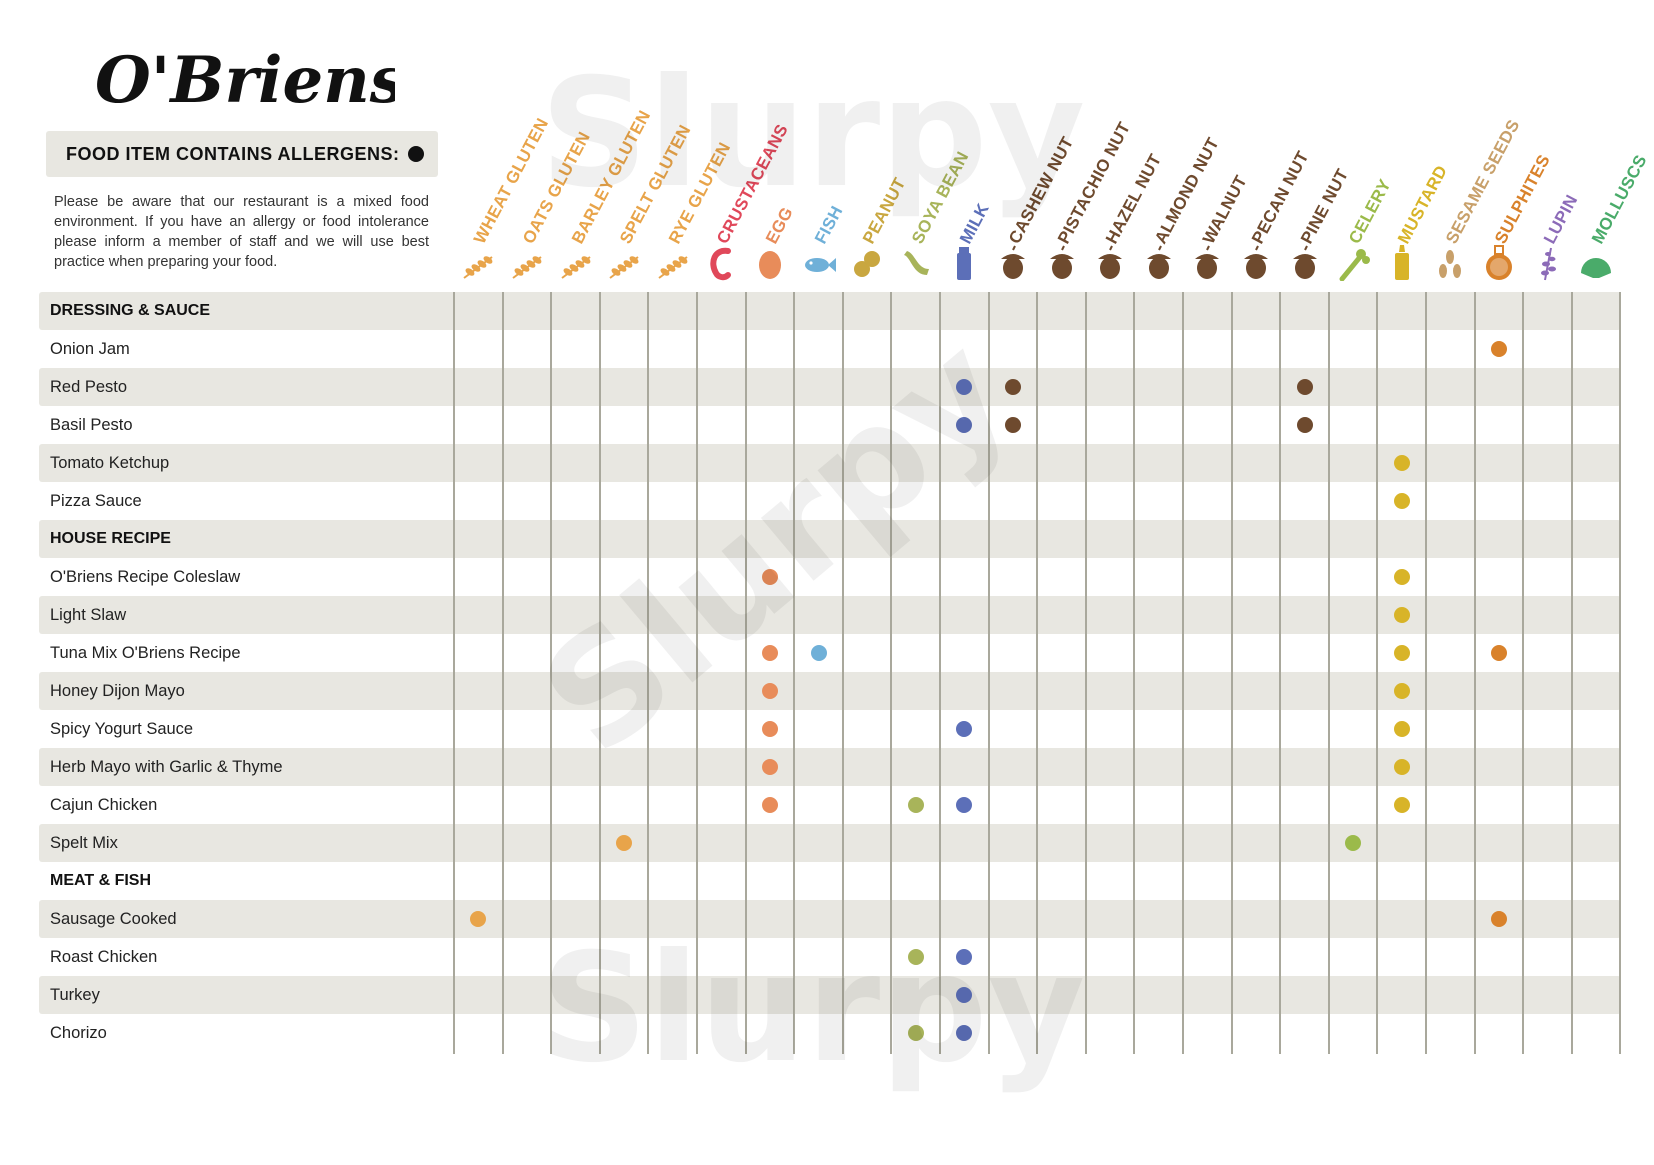 The height and width of the screenshot is (1165, 1654). Describe the element at coordinates (830, 729) in the screenshot. I see `table-row: Spicy Yogurt Sauce` at that location.